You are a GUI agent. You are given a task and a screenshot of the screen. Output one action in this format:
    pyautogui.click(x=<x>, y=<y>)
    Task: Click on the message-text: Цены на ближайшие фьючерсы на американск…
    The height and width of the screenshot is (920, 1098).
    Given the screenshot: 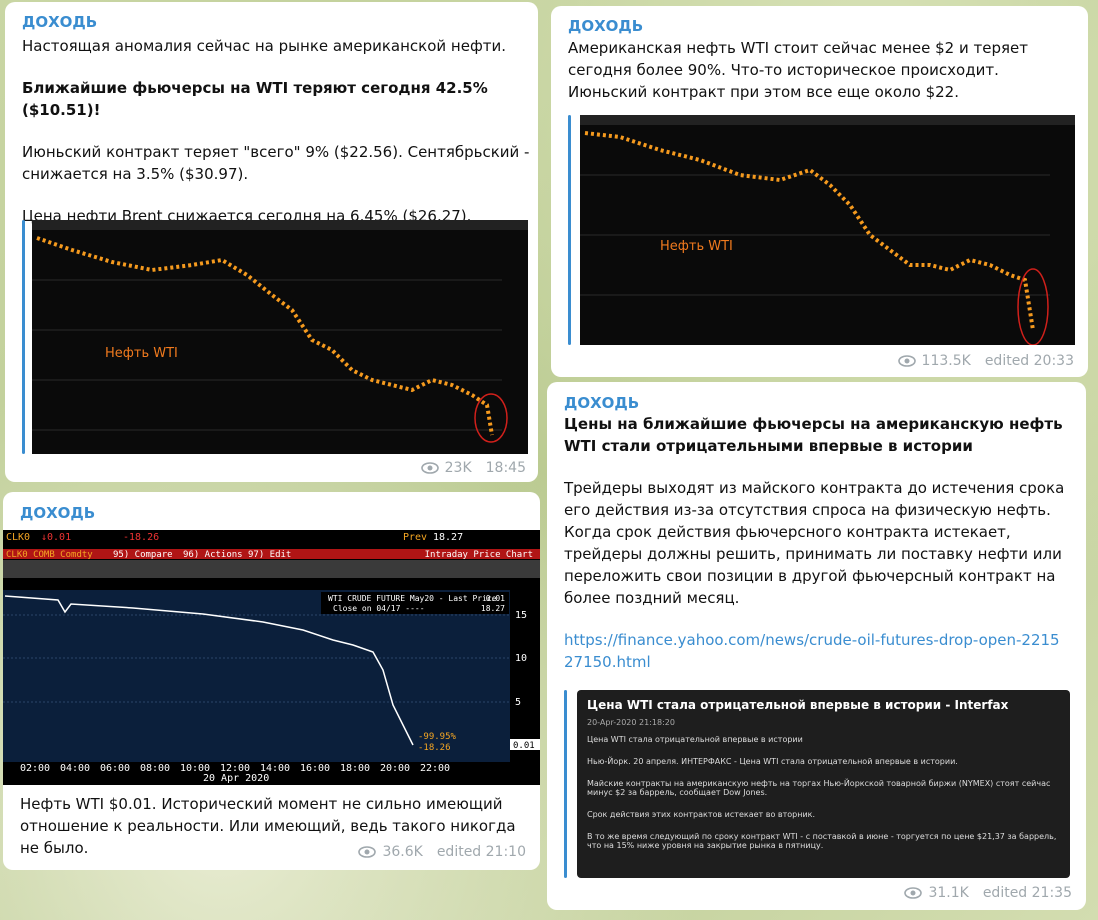 What is the action you would take?
    pyautogui.click(x=816, y=553)
    